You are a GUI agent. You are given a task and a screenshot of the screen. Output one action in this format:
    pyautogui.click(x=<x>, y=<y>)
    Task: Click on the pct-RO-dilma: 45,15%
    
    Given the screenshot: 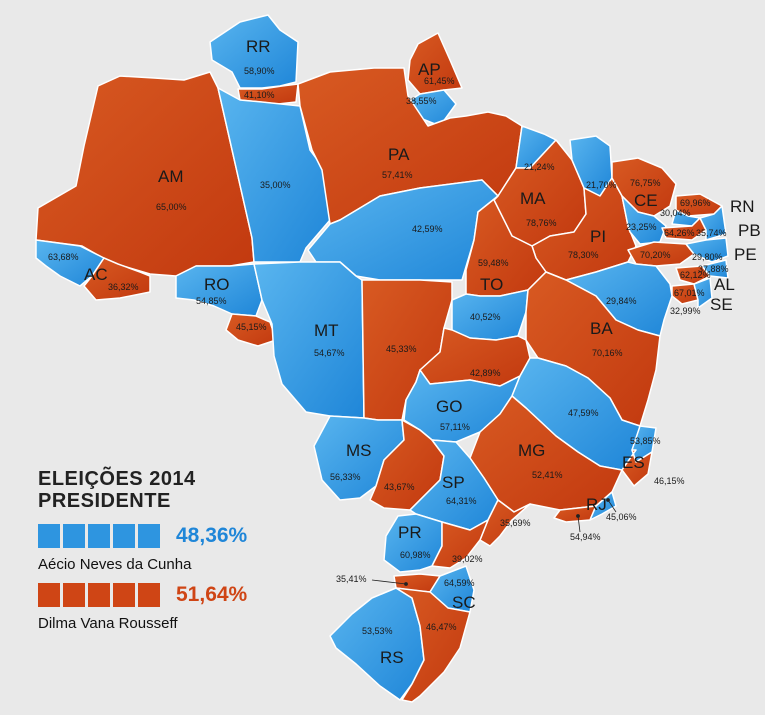 What is the action you would take?
    pyautogui.click(x=251, y=327)
    